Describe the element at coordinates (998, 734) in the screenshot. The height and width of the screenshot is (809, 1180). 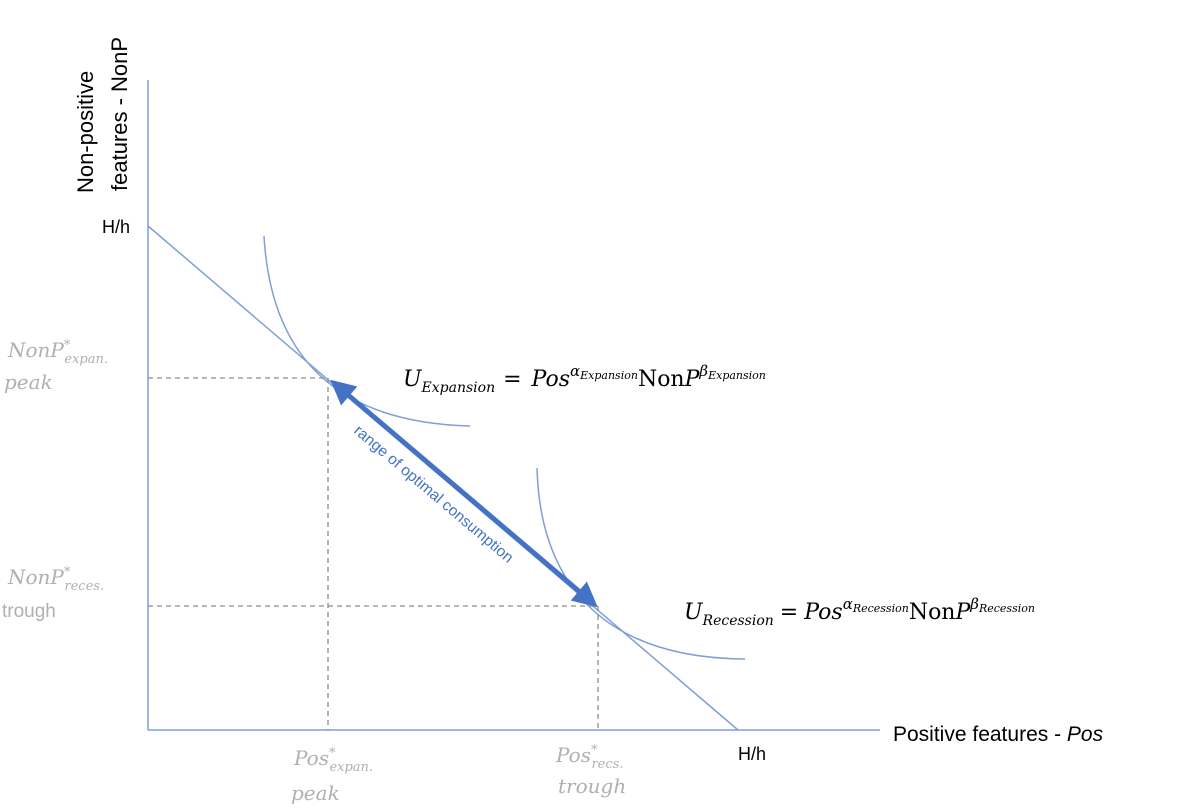
I see `x-axis-title: Positive features - Pos` at that location.